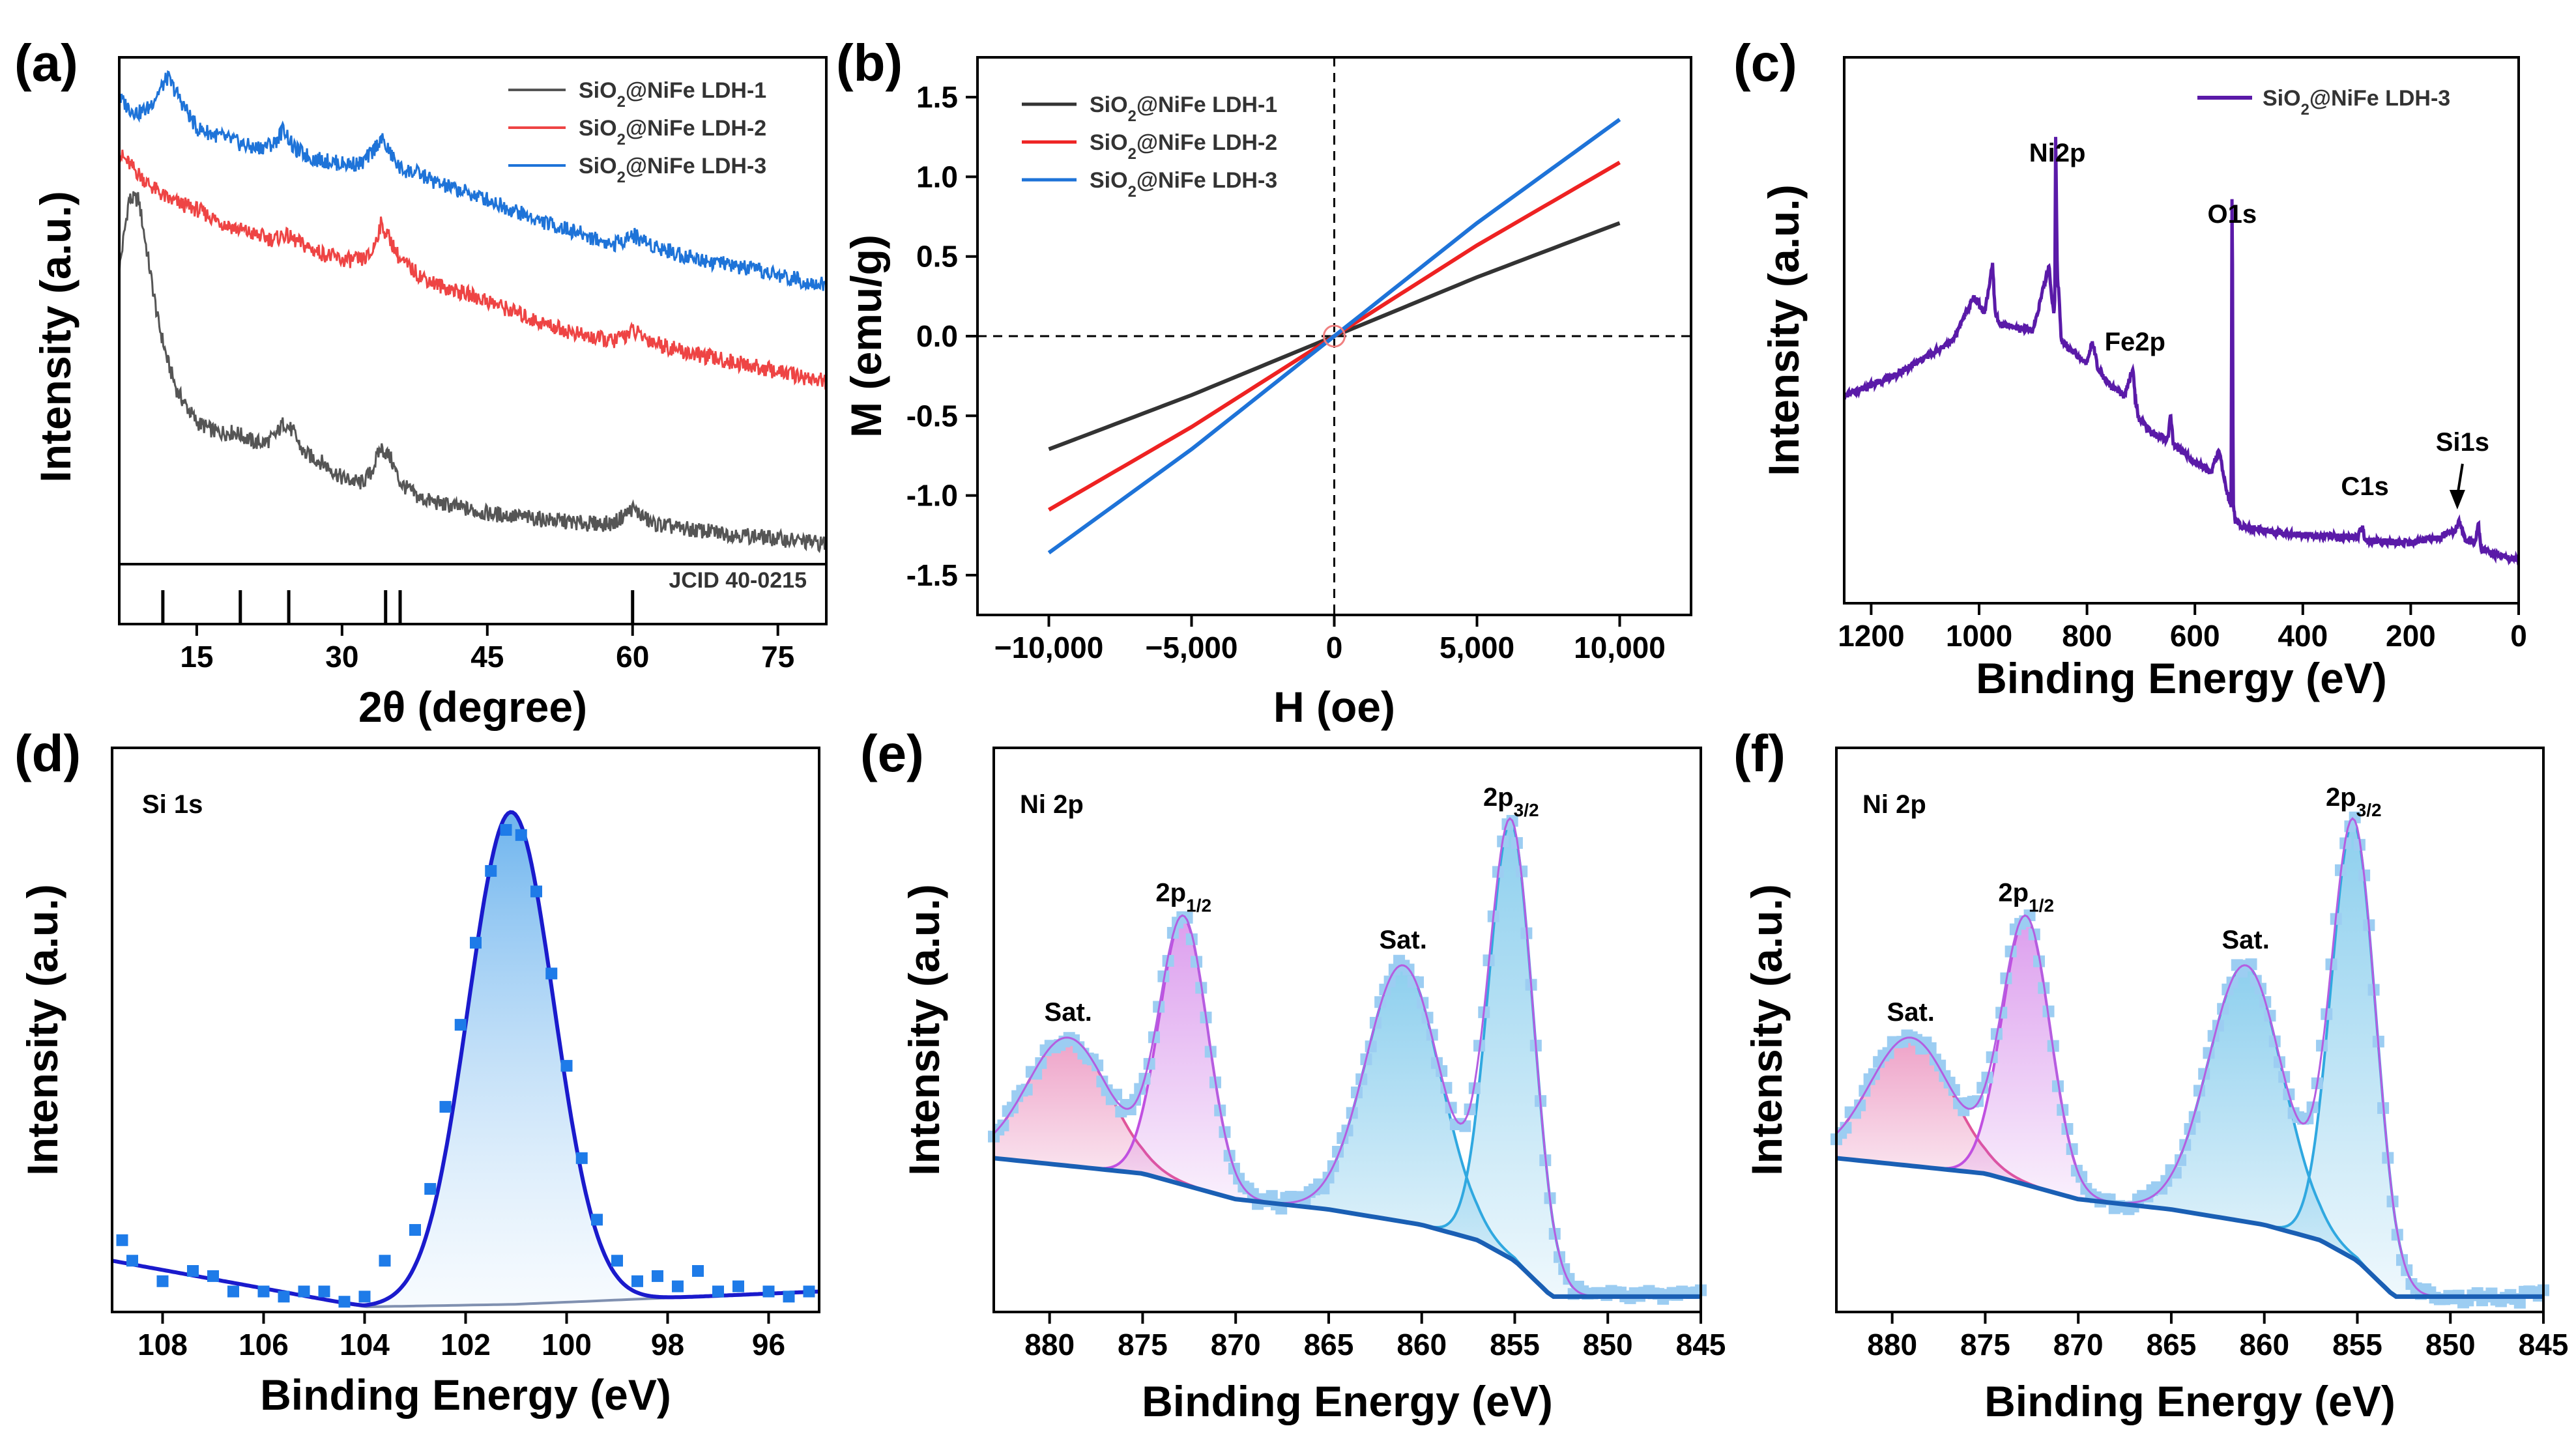  What do you see at coordinates (1334, 647) in the screenshot?
I see `x-tick-label: 0` at bounding box center [1334, 647].